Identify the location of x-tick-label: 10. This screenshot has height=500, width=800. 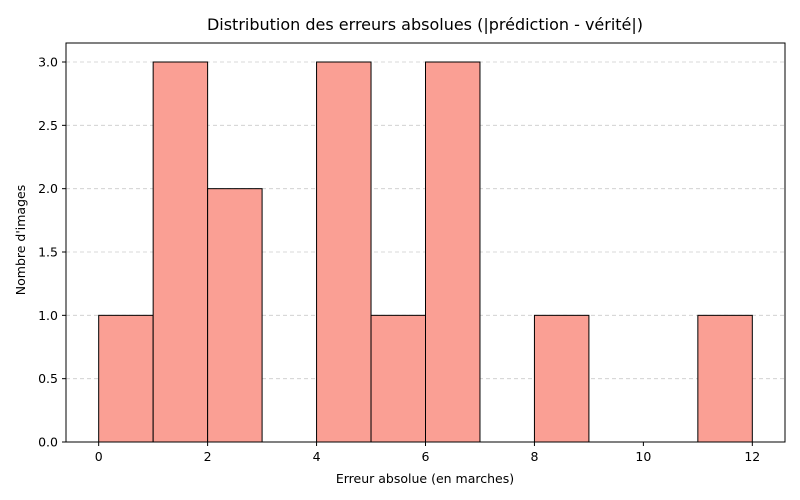
(643, 456).